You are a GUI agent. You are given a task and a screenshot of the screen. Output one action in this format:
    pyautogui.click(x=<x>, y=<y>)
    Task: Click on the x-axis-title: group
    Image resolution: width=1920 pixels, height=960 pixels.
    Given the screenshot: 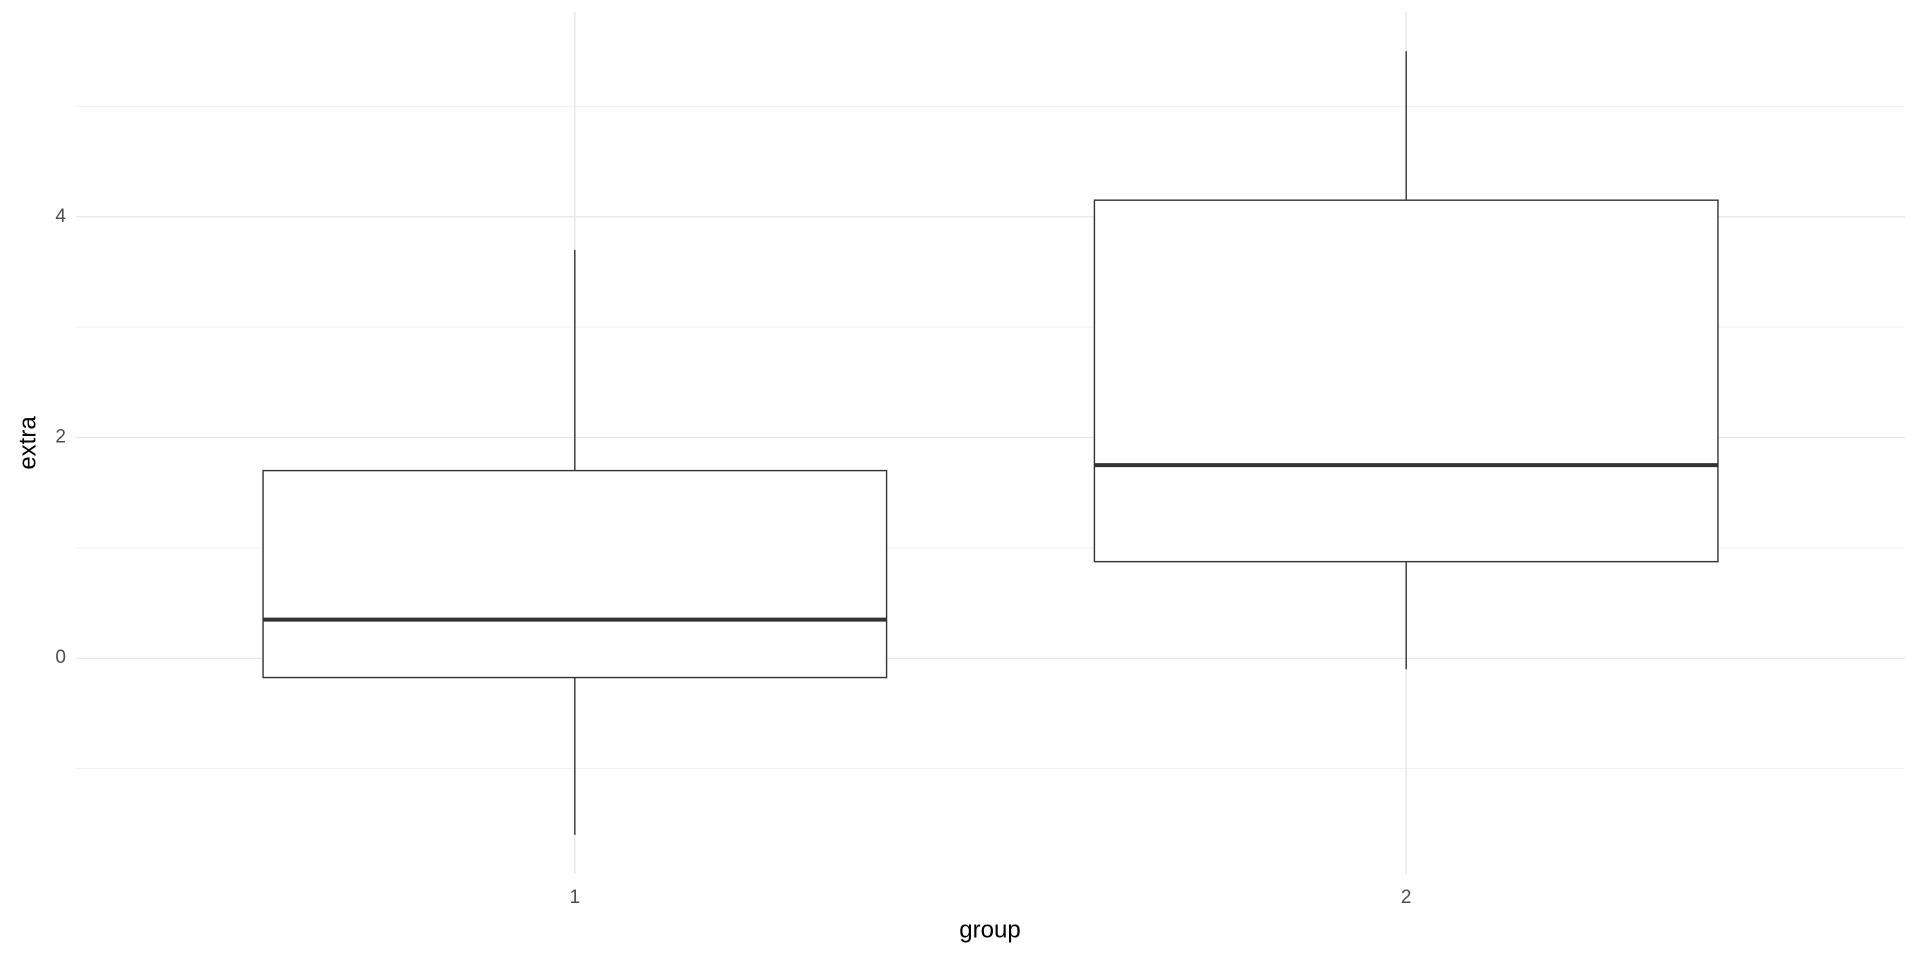 What is the action you would take?
    pyautogui.click(x=989, y=929)
    